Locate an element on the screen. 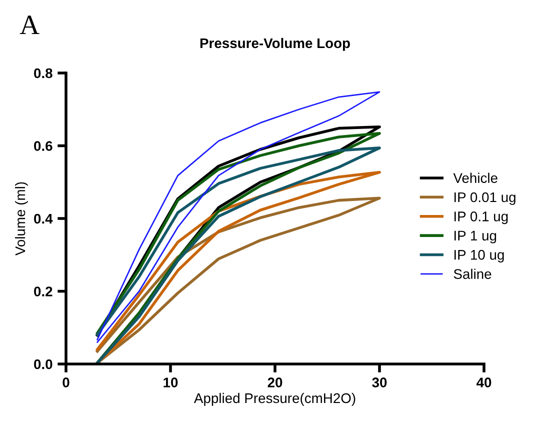  legend-label: IP 0.01 ug is located at coordinates (485, 198).